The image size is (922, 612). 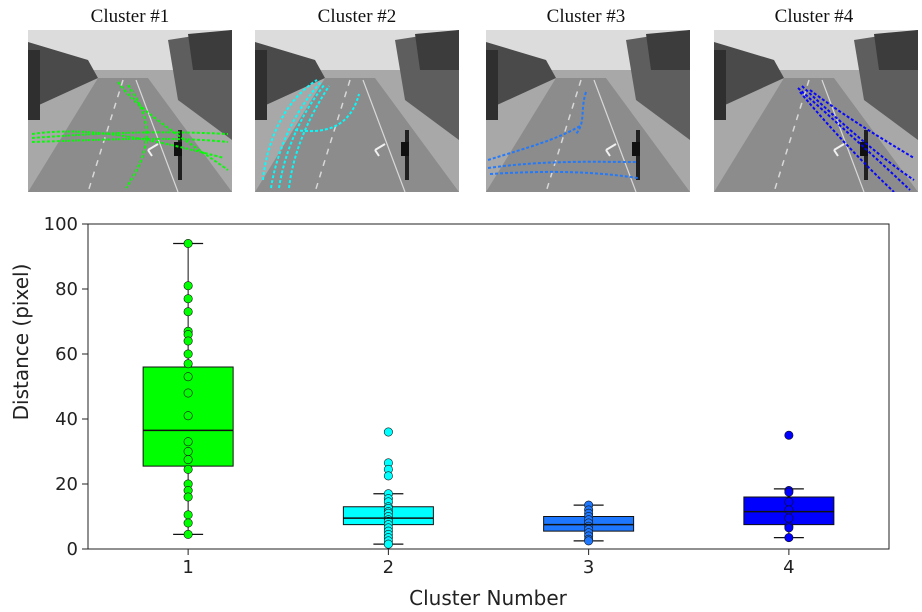 What do you see at coordinates (72, 549) in the screenshot?
I see `y-tick-label: 0` at bounding box center [72, 549].